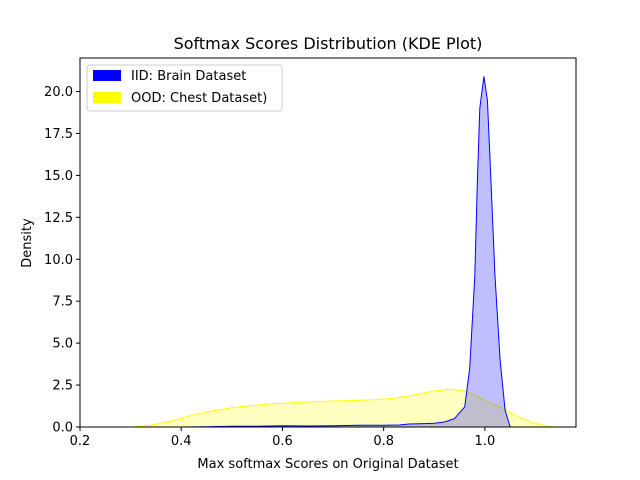  I want to click on legend-box, so click(184, 88).